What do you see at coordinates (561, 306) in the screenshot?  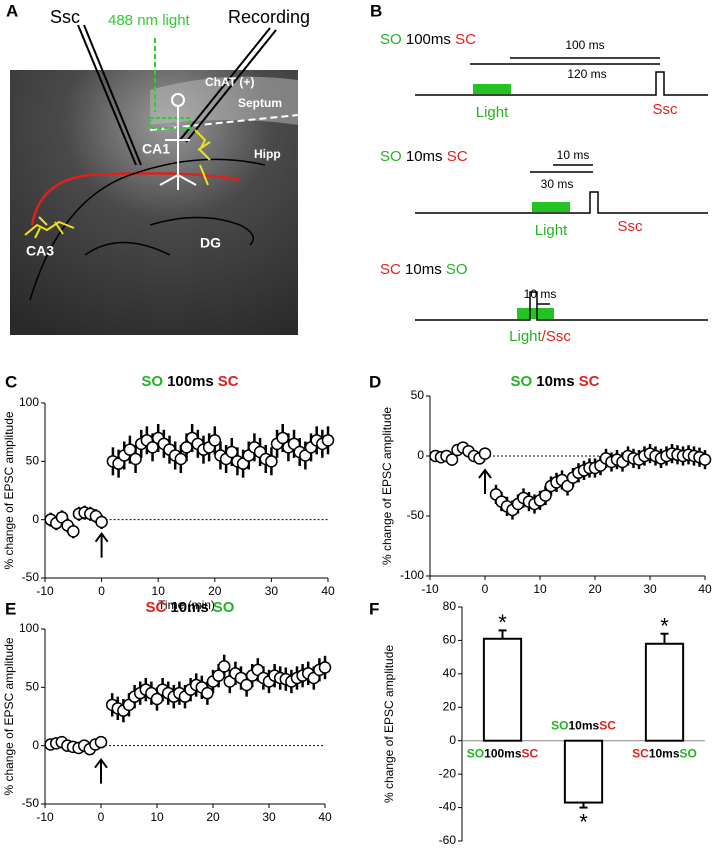 I see `trace` at bounding box center [561, 306].